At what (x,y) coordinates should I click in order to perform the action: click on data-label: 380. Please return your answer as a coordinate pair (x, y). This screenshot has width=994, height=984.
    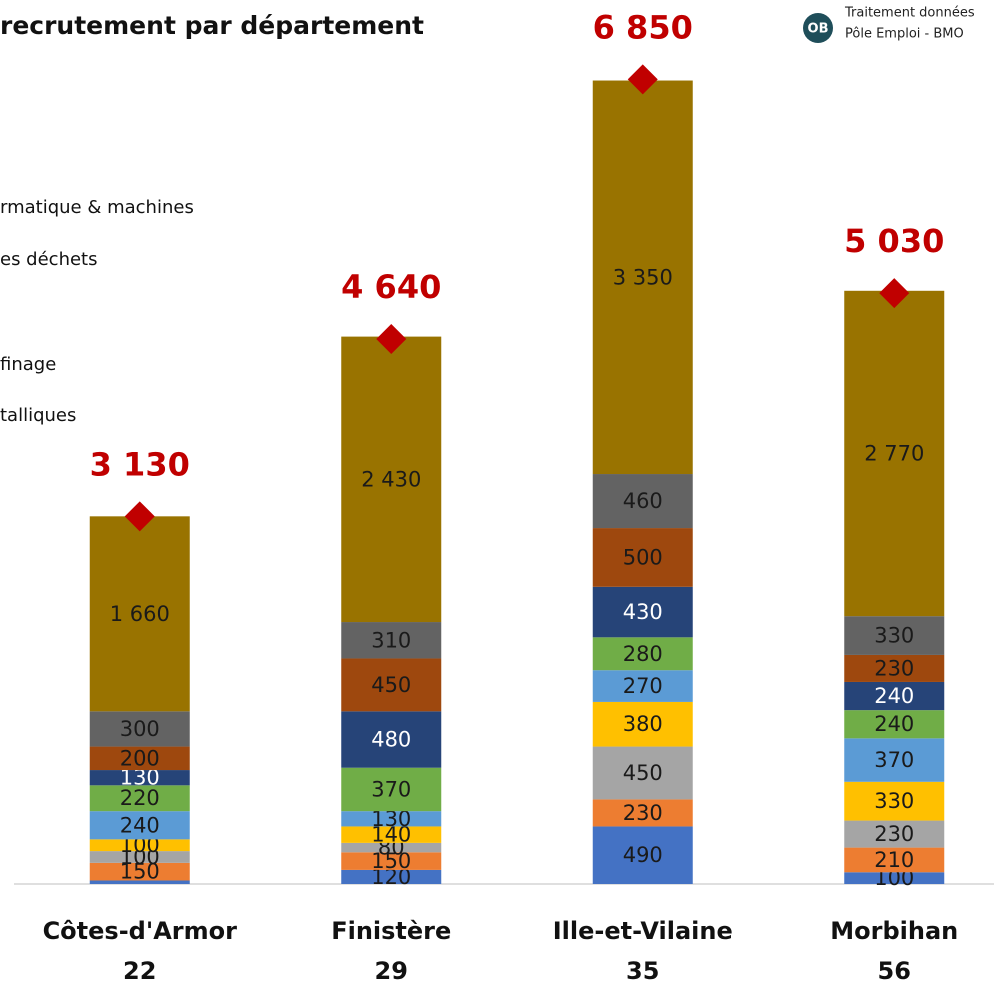
    Looking at the image, I should click on (643, 724).